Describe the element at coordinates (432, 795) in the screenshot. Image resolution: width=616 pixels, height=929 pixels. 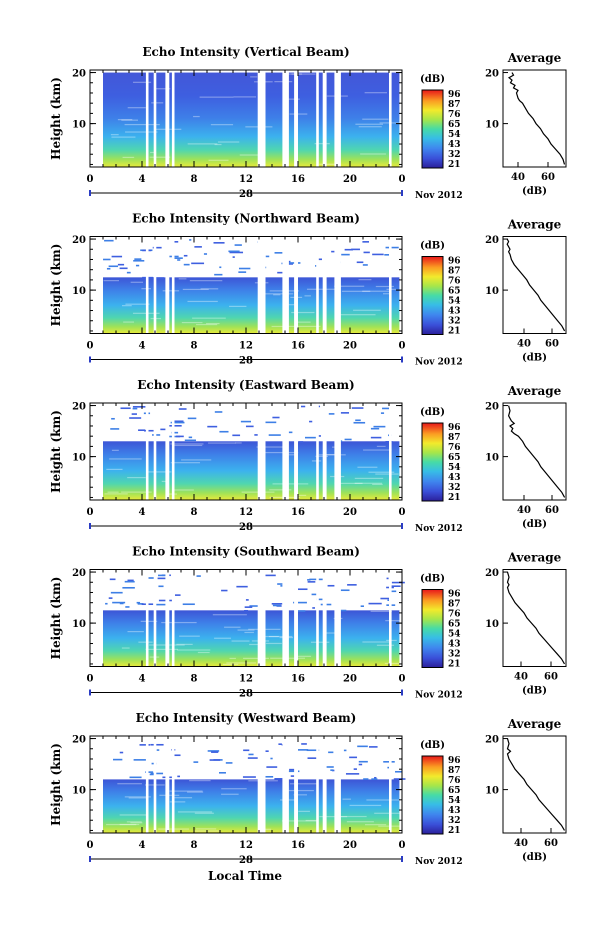
I see `colorbar` at that location.